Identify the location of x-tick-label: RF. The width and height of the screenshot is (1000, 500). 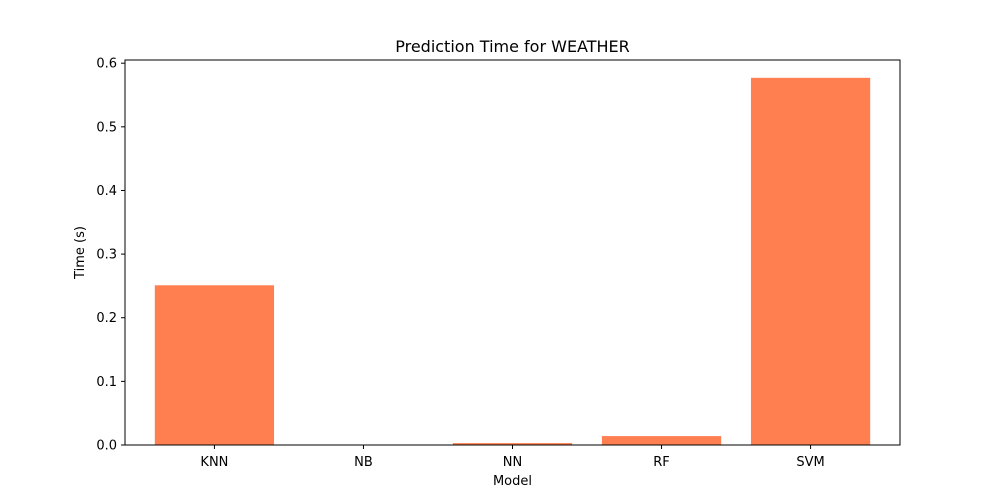
(661, 462).